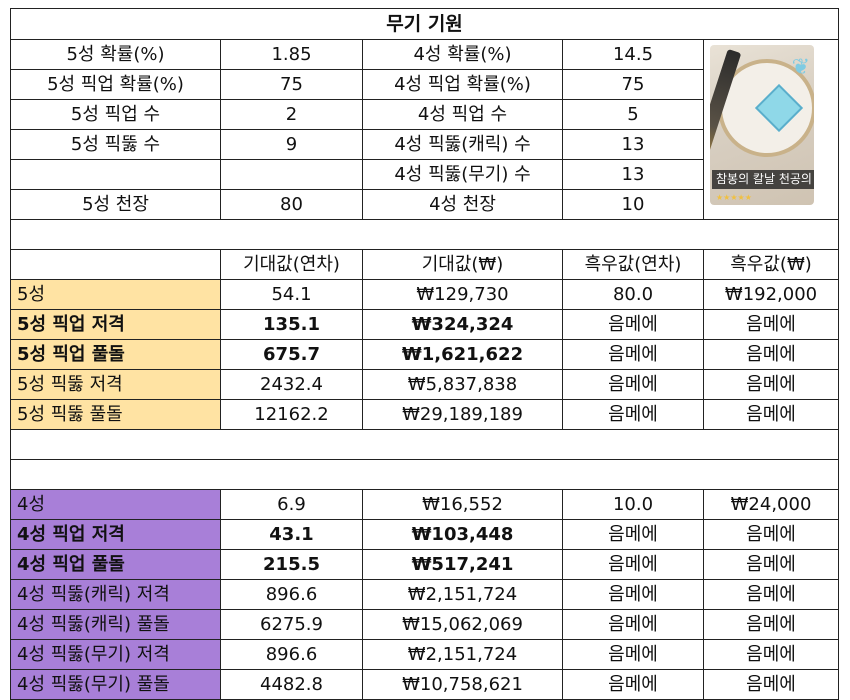 The image size is (850, 700). What do you see at coordinates (115, 144) in the screenshot?
I see `summary-label-5star: 5성 픽뚫 수` at bounding box center [115, 144].